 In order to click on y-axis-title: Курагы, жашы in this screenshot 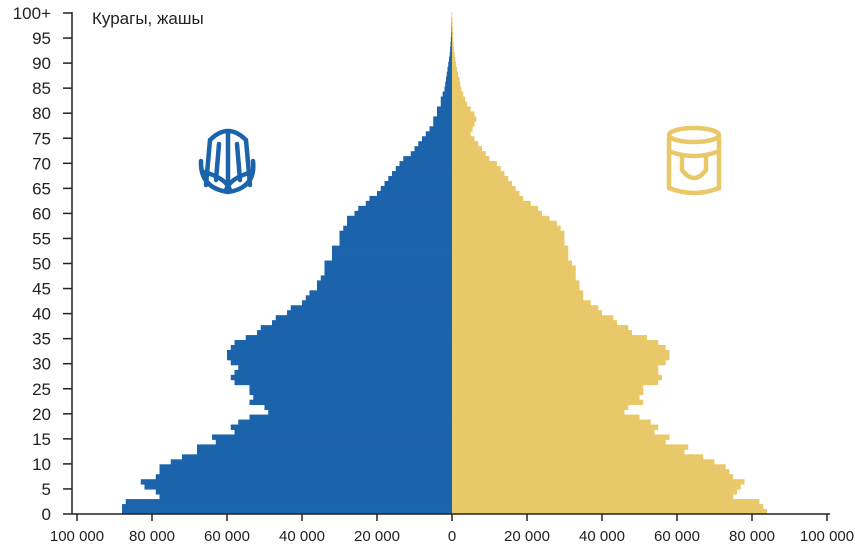, I will do `click(148, 18)`.